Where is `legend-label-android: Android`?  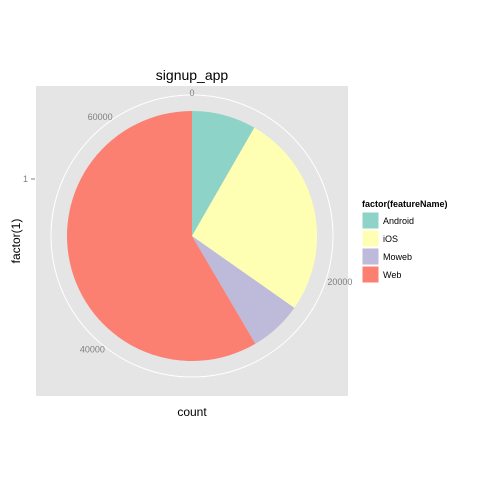 legend-label-android: Android is located at coordinates (398, 221).